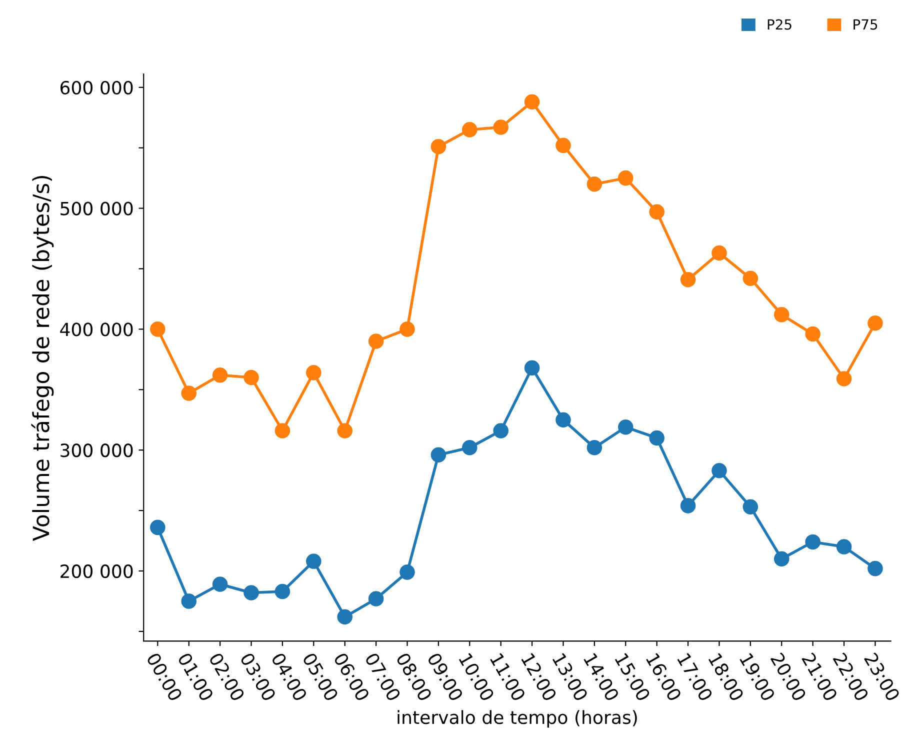 The width and height of the screenshot is (909, 756). What do you see at coordinates (96, 87) in the screenshot?
I see `y-tick-label: 600 000` at bounding box center [96, 87].